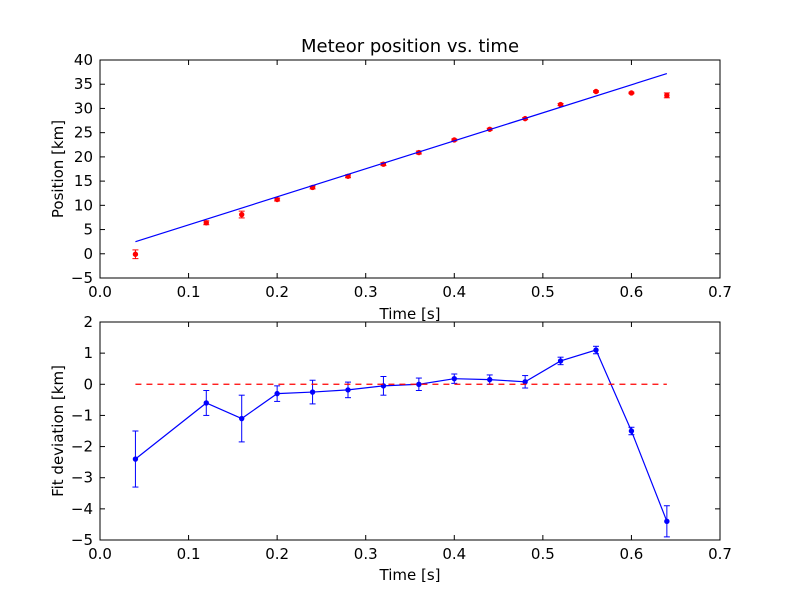 The image size is (800, 600). I want to click on y-tick-label: 1, so click(88, 353).